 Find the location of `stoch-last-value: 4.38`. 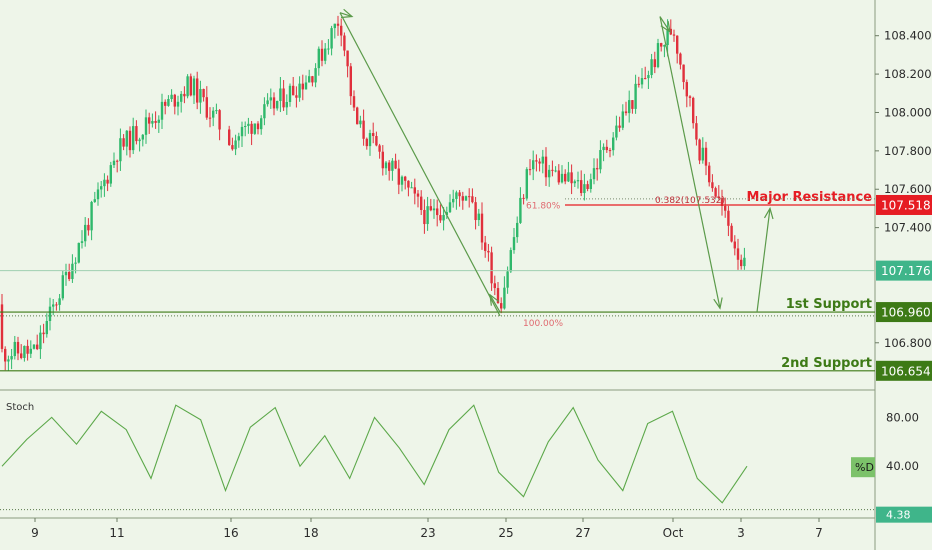

stoch-last-value: 4.38 is located at coordinates (898, 515).